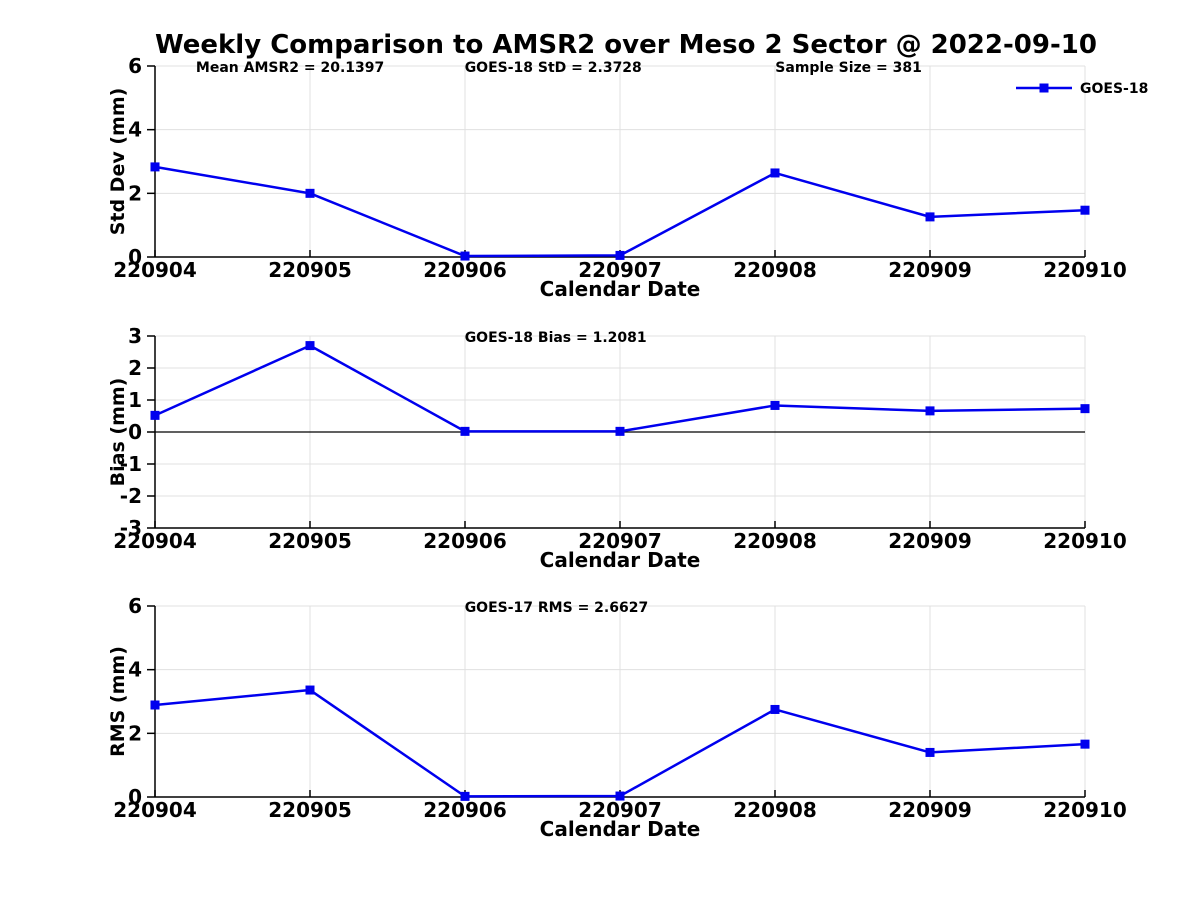 This screenshot has width=1200, height=900. Describe the element at coordinates (118, 432) in the screenshot. I see `y-axis-label: Bias (mm)` at that location.